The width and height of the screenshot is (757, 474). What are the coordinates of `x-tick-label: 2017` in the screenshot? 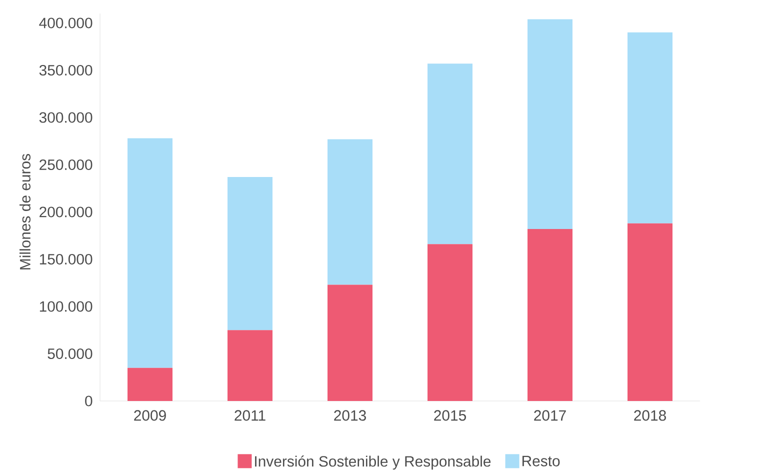 It's located at (550, 415).